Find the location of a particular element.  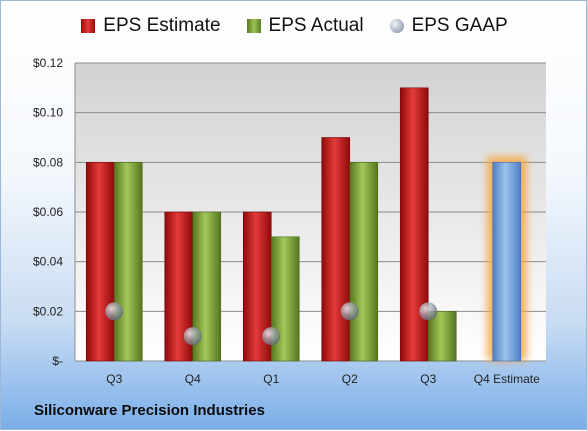

y-tick-label: $0.04 is located at coordinates (48, 262).